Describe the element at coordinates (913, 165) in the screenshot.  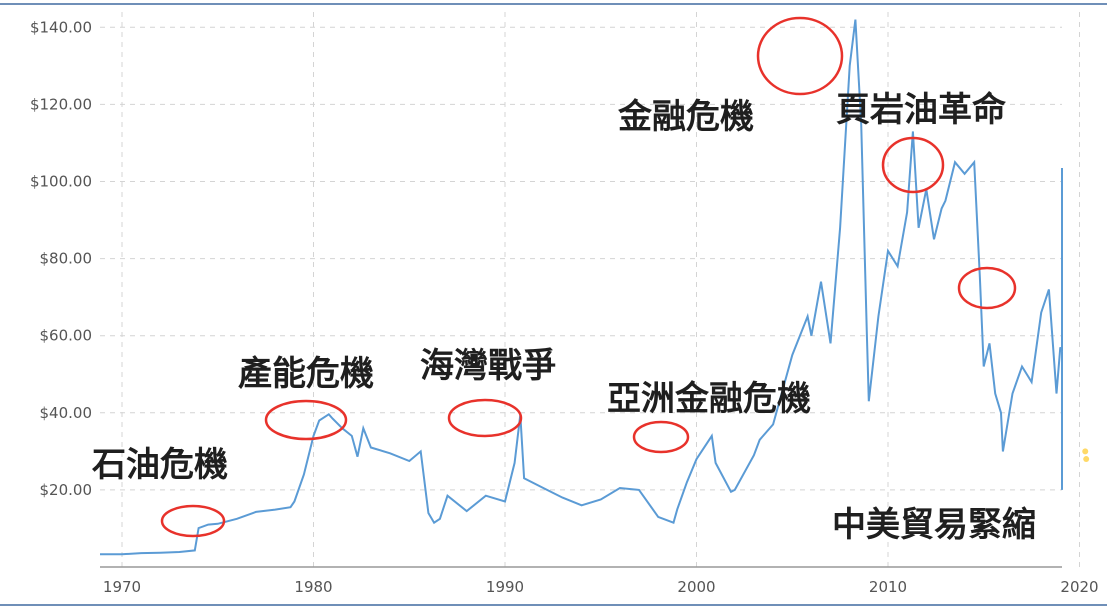
I see `circle-shale-revolution` at that location.